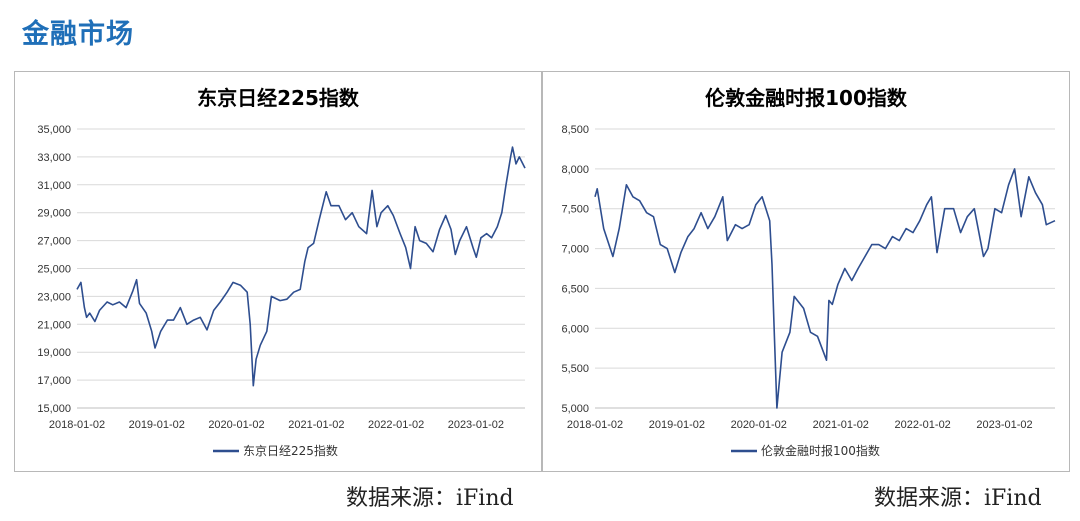 This screenshot has width=1080, height=521. I want to click on y-tick-label: 6,000, so click(575, 329).